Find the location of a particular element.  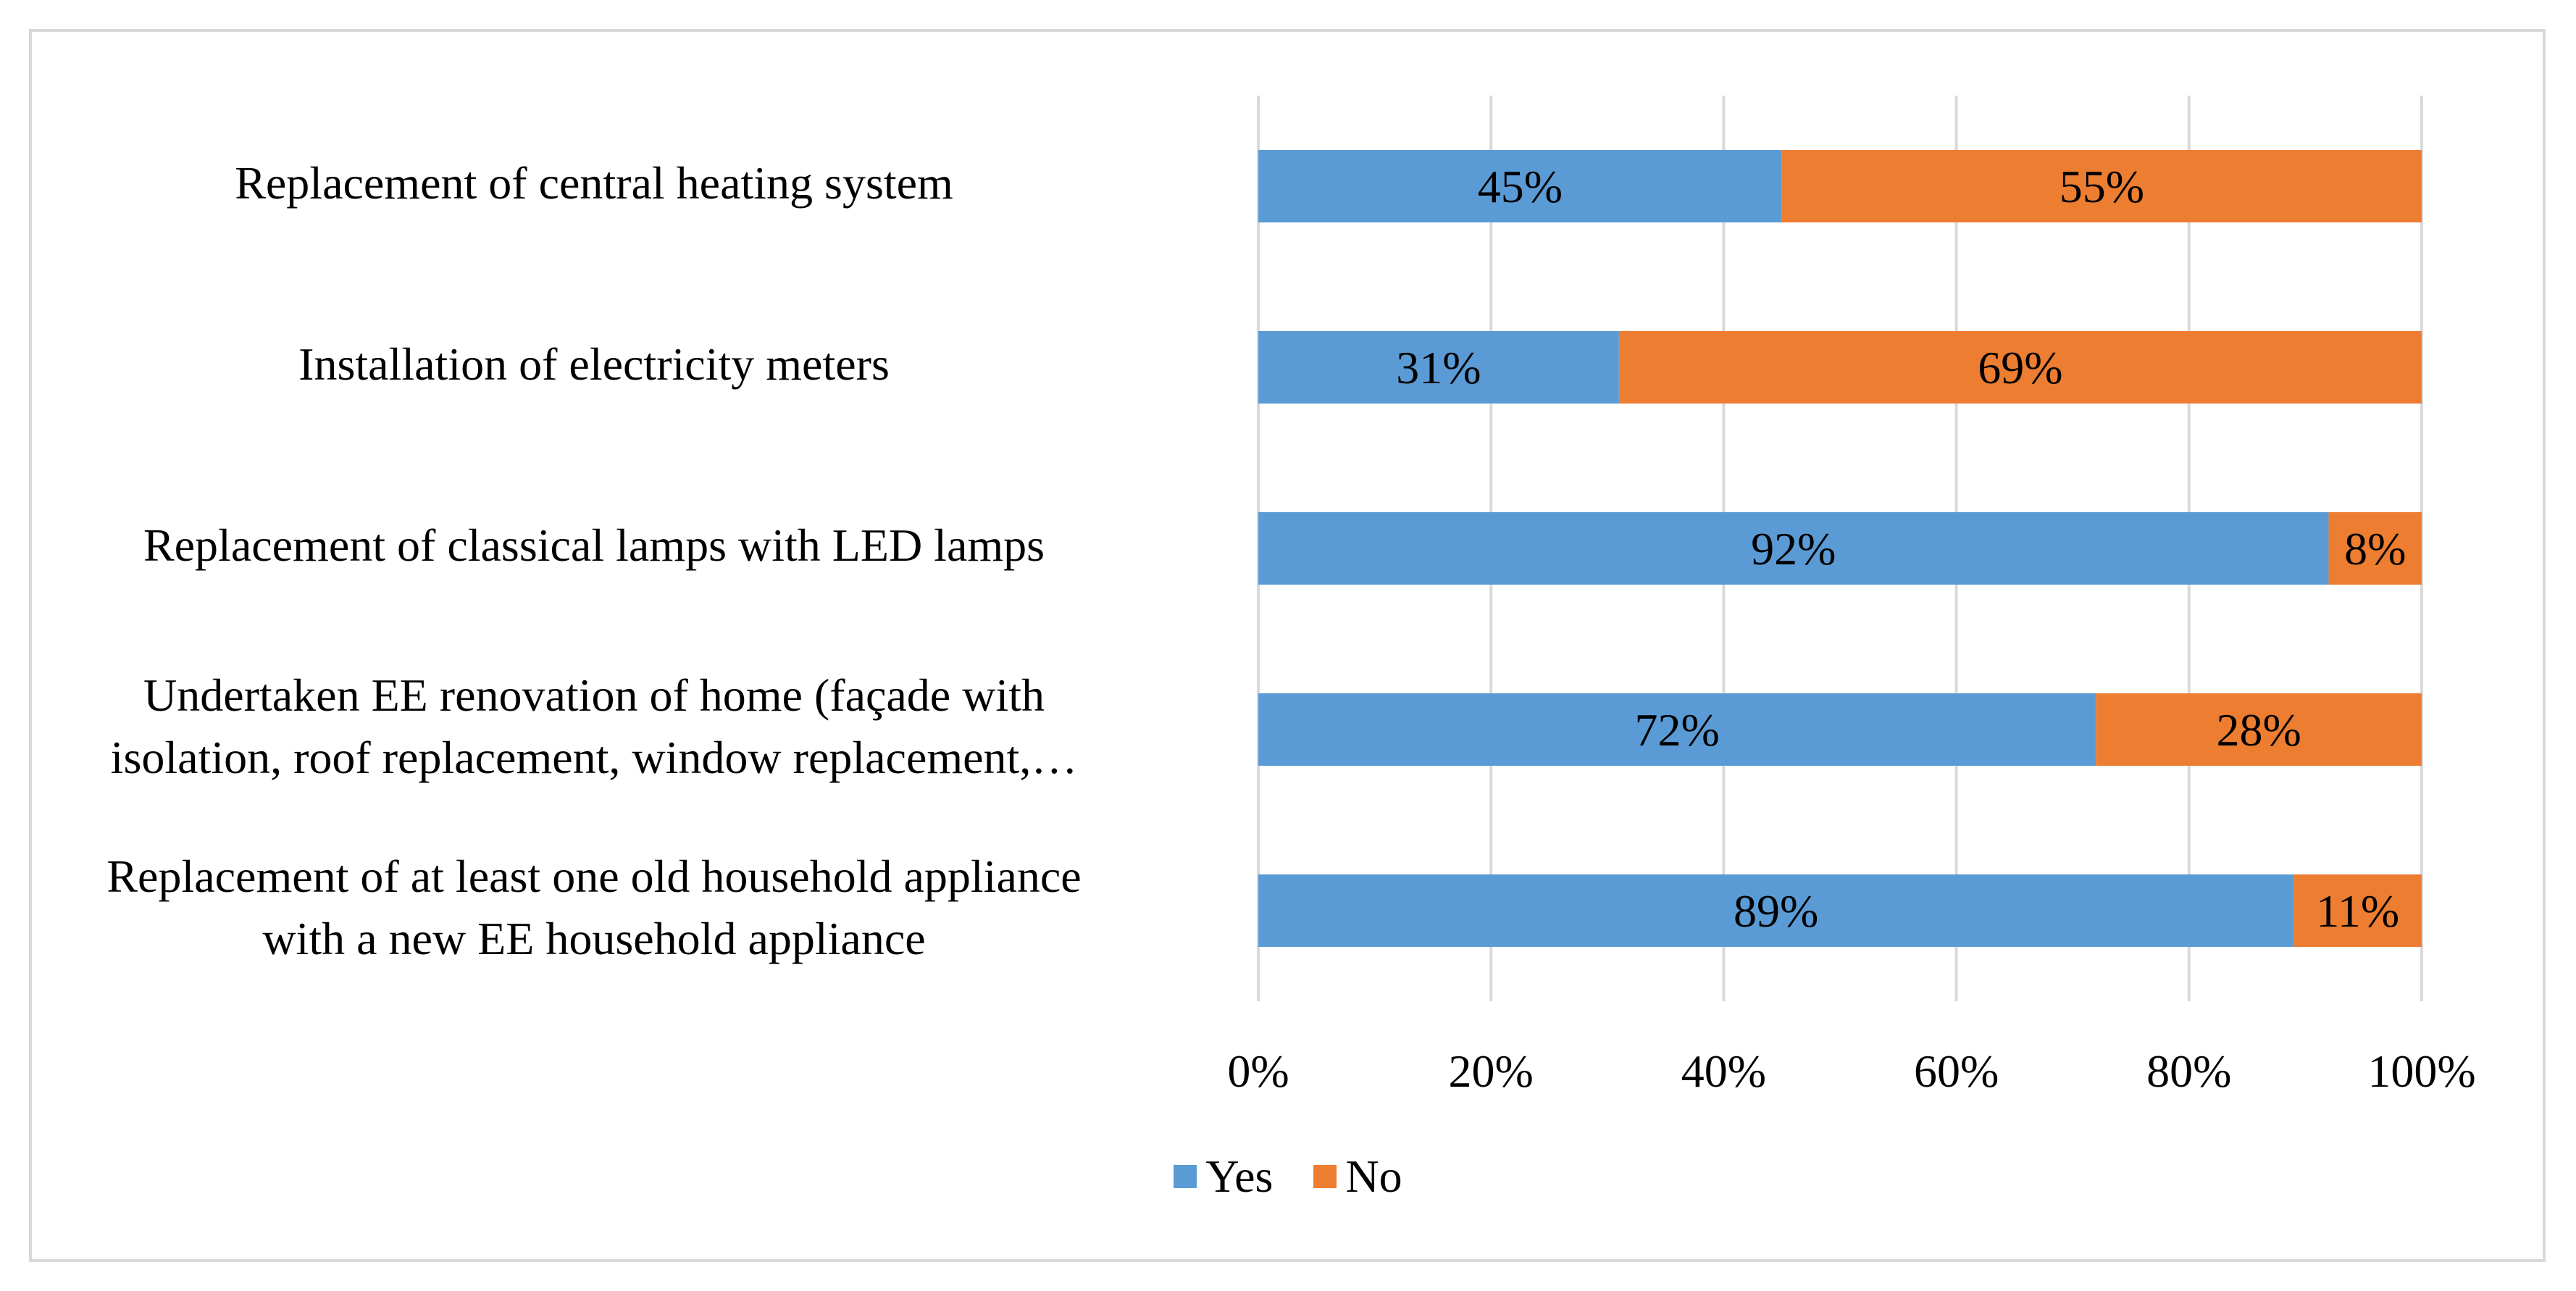

category-label-0: Replacement of central heating system is located at coordinates (605, 183).